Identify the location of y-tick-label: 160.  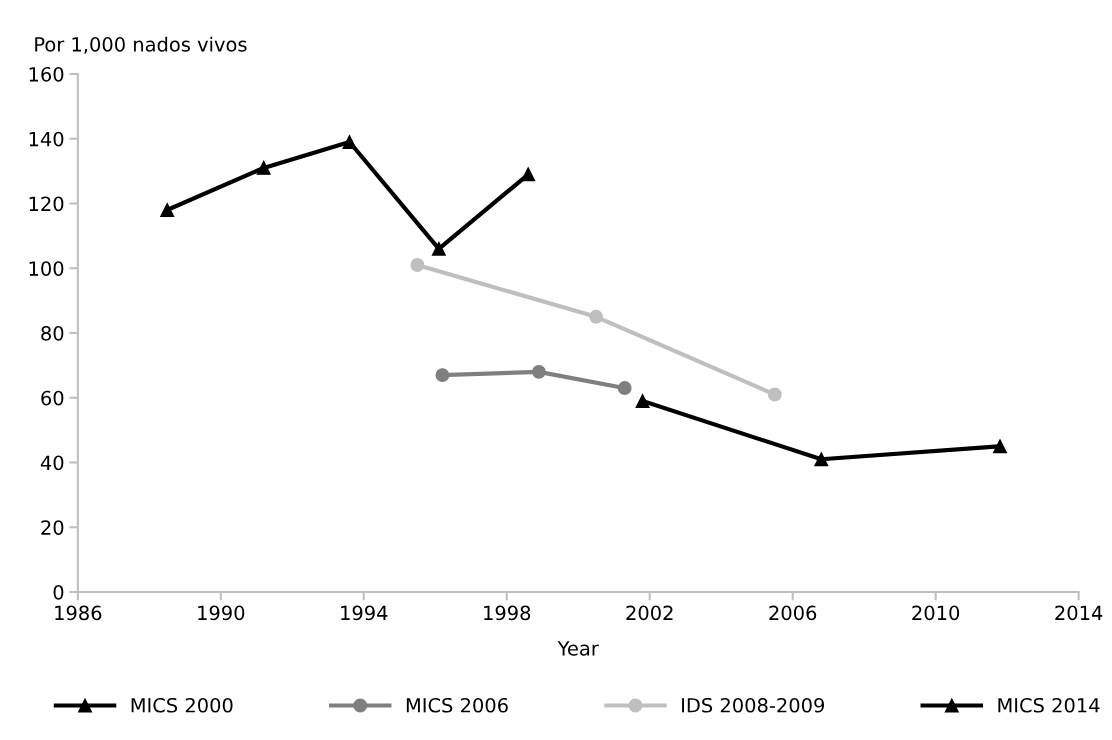
(46, 74).